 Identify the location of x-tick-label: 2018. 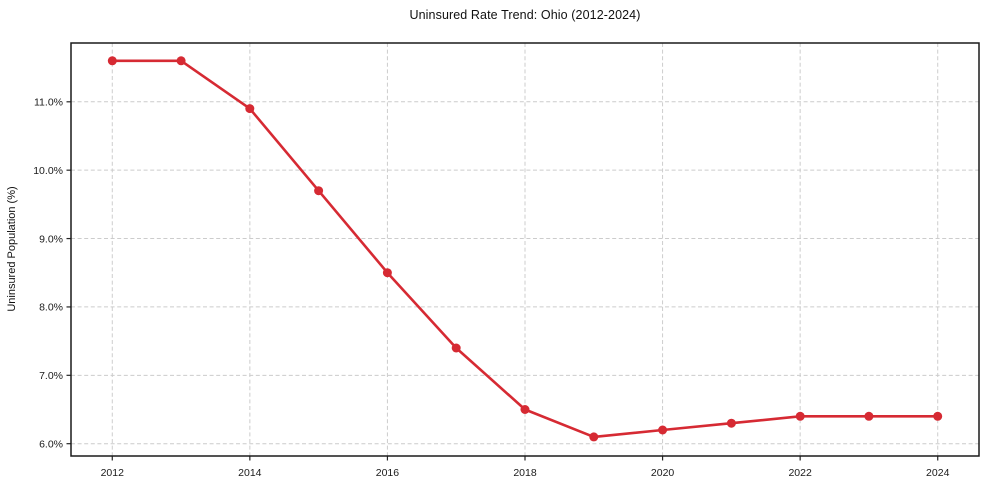
(525, 473).